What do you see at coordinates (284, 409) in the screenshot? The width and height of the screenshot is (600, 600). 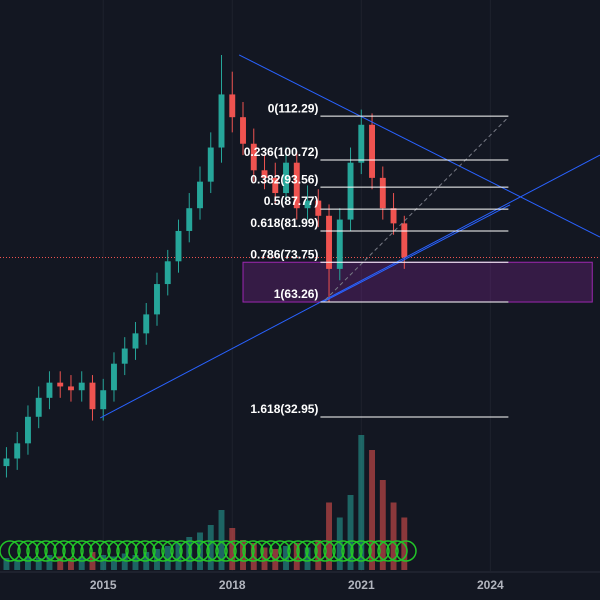 I see `fib-label: 1.618(32.95)` at bounding box center [284, 409].